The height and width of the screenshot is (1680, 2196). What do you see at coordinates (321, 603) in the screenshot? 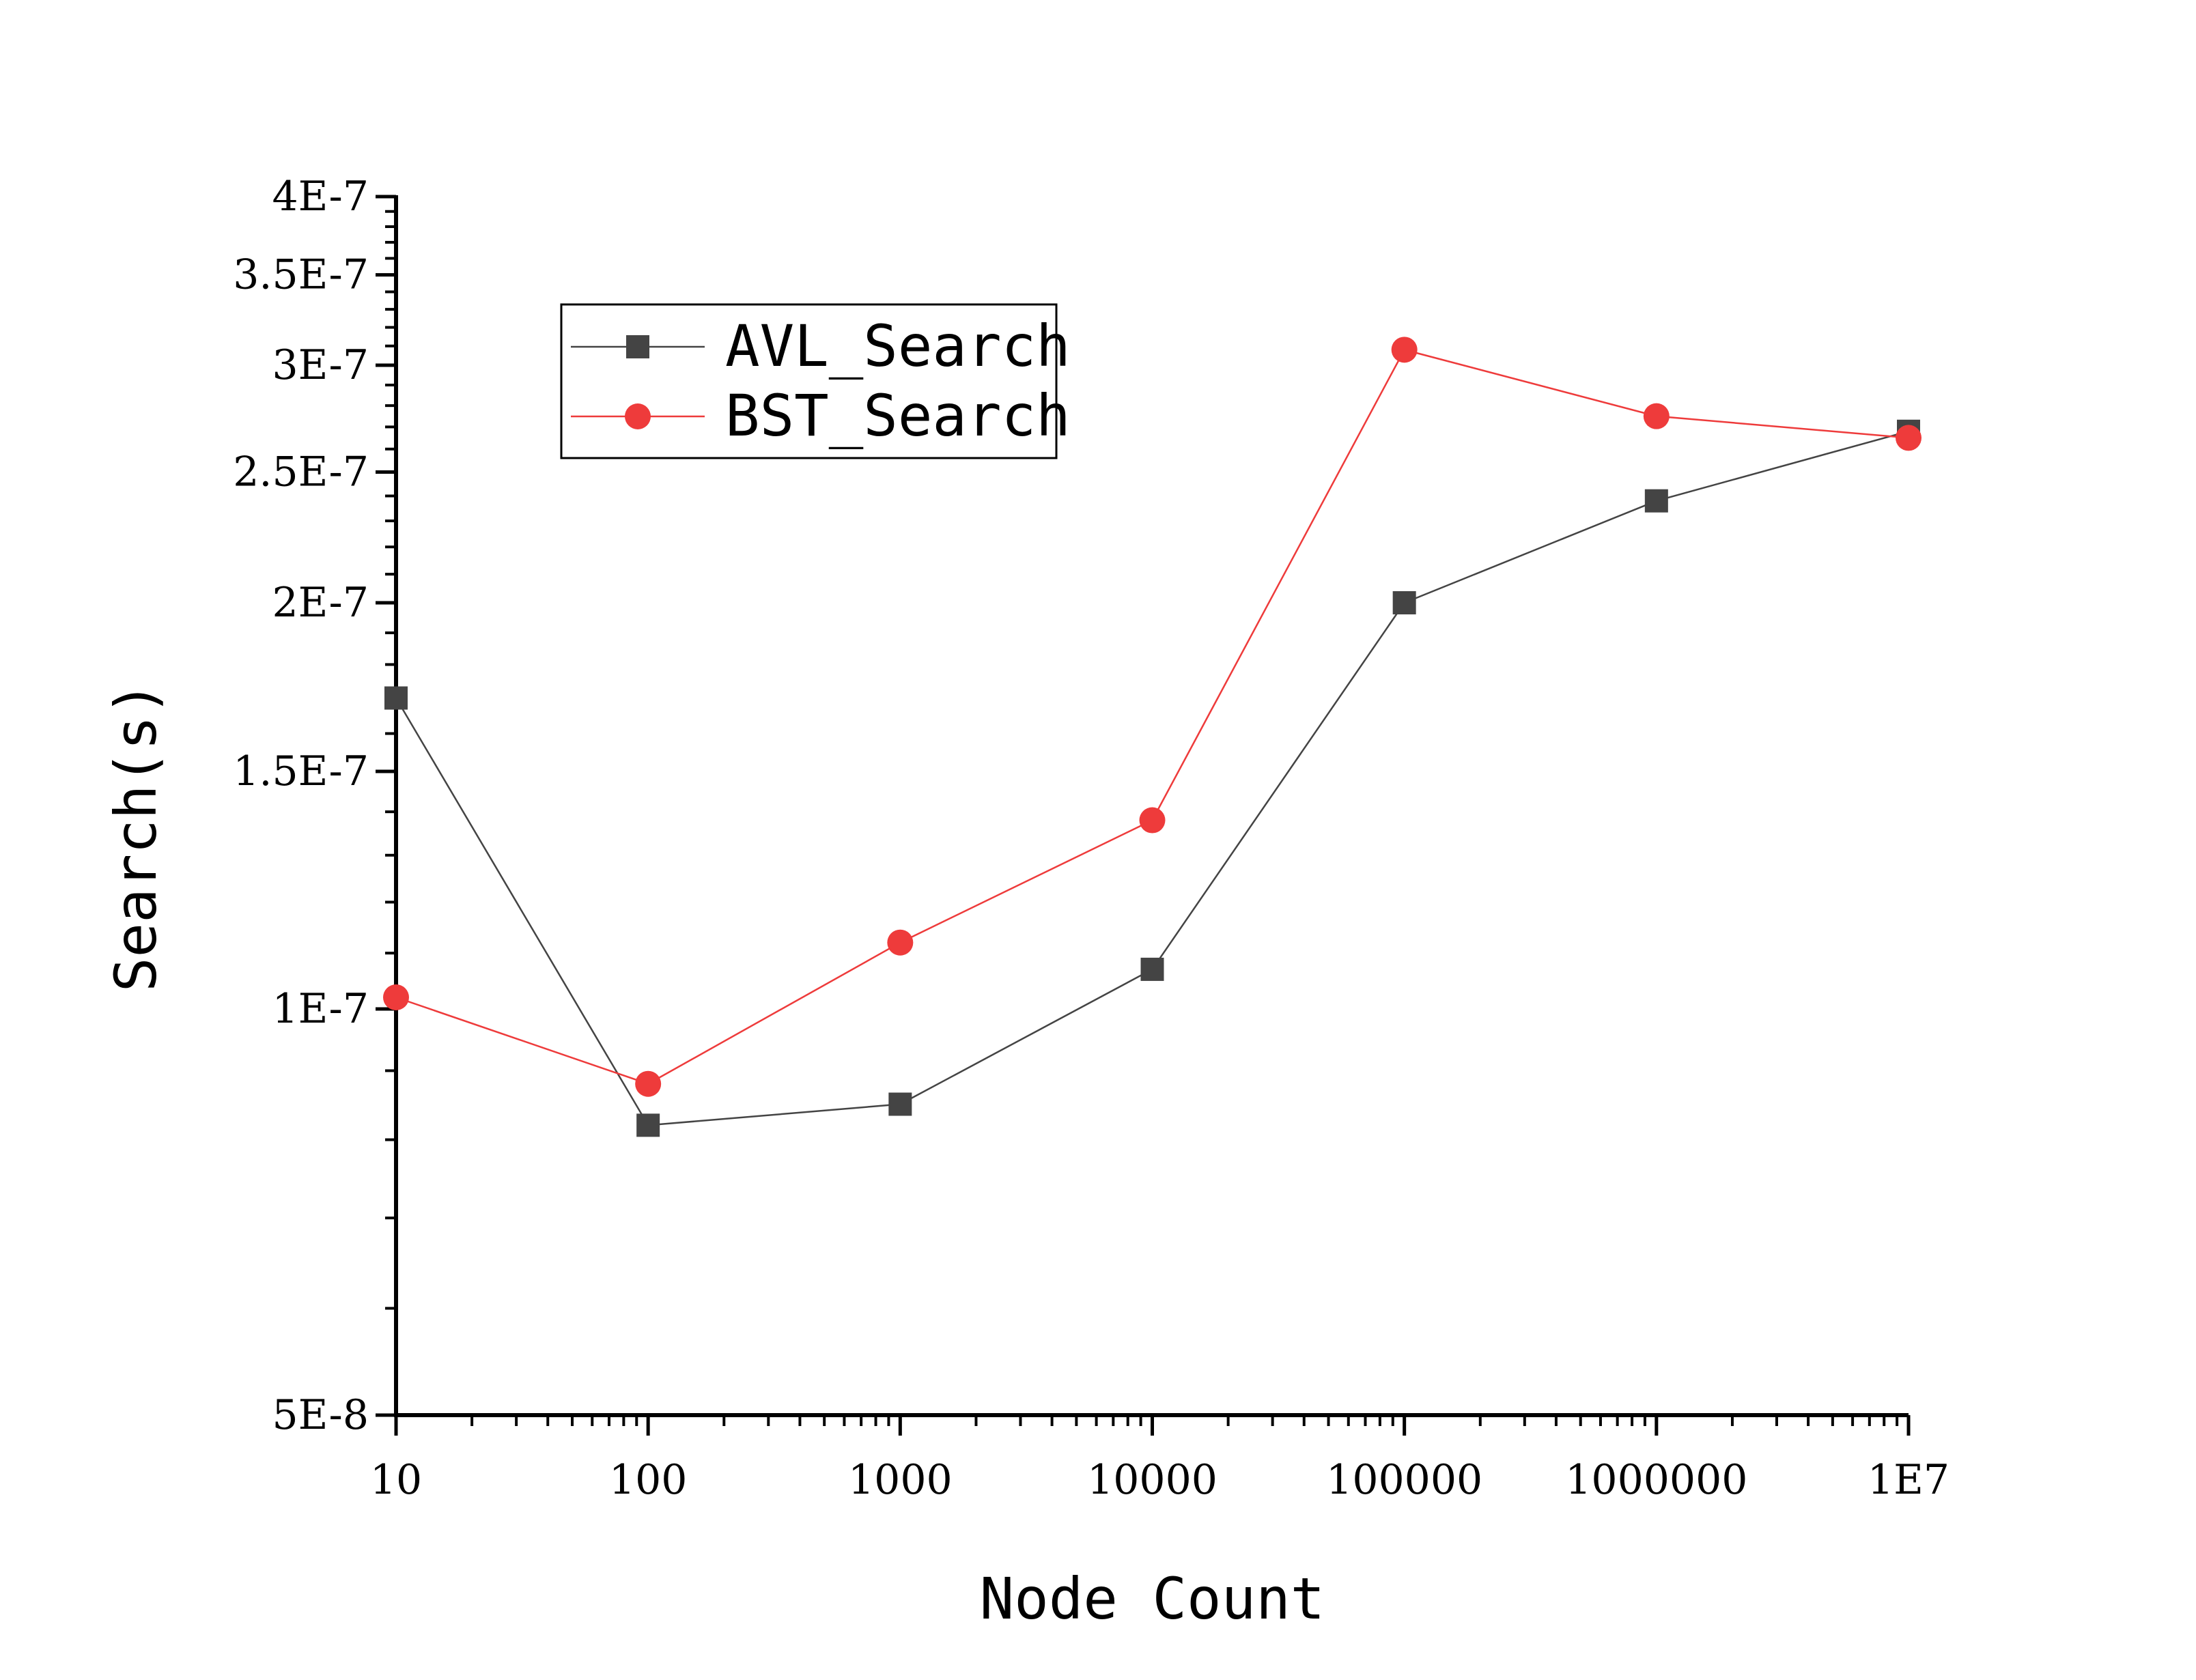
I see `y-tick-label: 2E-7` at bounding box center [321, 603].